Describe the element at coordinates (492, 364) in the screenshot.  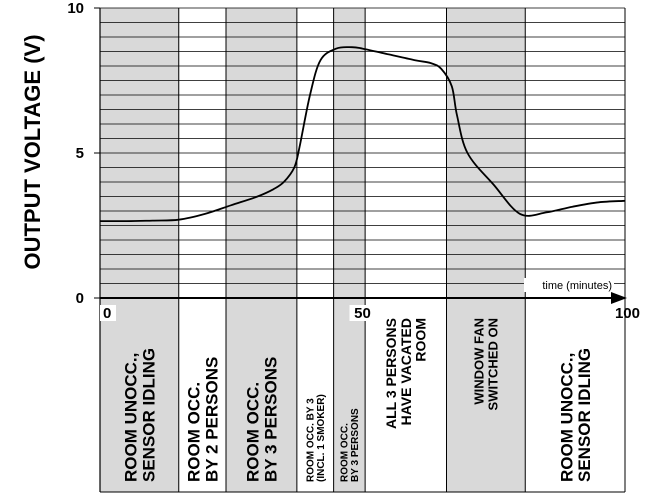
I see `phase-label-line: SWITCHED ON` at that location.